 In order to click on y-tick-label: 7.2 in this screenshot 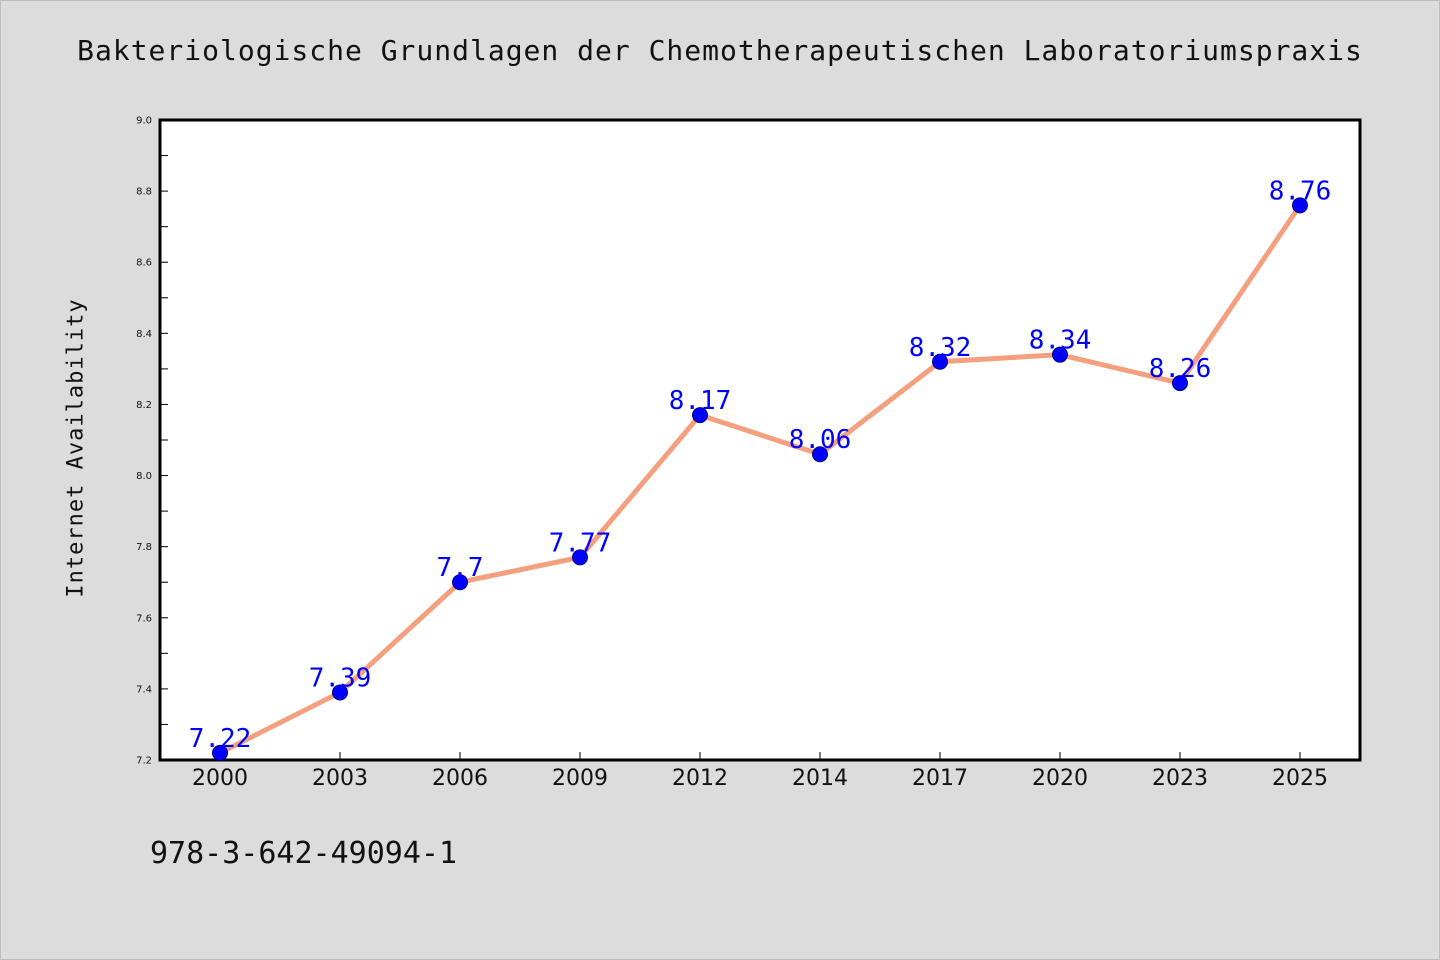, I will do `click(144, 761)`.